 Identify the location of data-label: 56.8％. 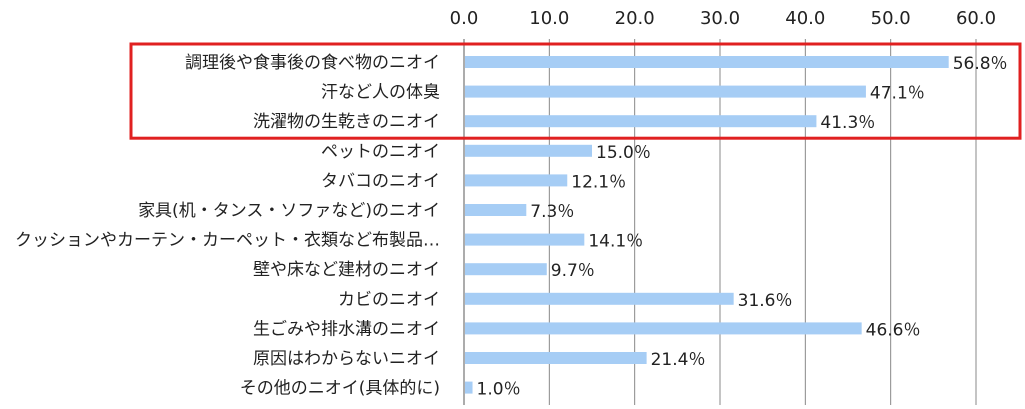
(980, 64).